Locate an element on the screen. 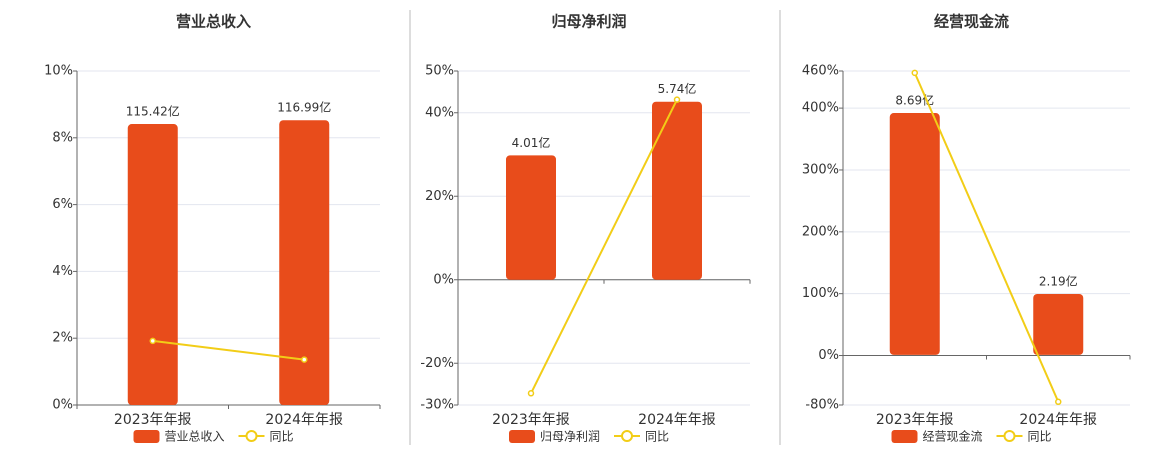 The width and height of the screenshot is (1160, 450). y-tick-label: 4% is located at coordinates (62, 271).